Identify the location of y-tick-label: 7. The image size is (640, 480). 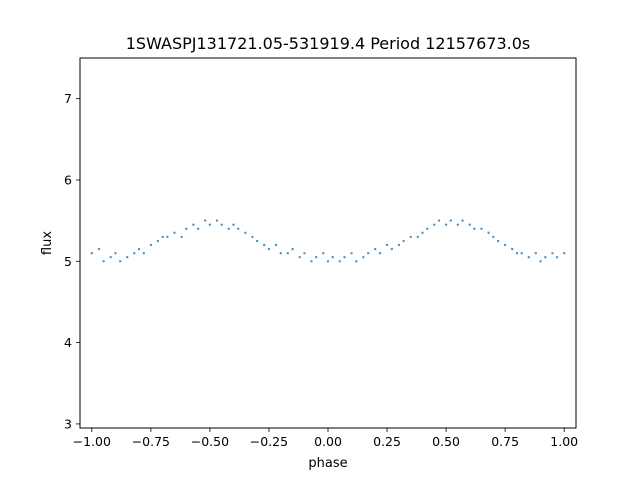
(68, 98).